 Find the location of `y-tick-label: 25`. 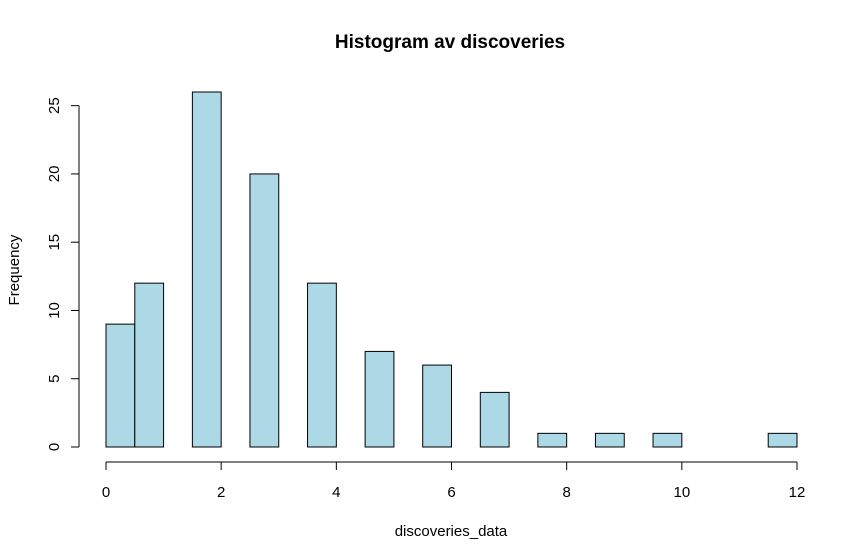

y-tick-label: 25 is located at coordinates (54, 105).